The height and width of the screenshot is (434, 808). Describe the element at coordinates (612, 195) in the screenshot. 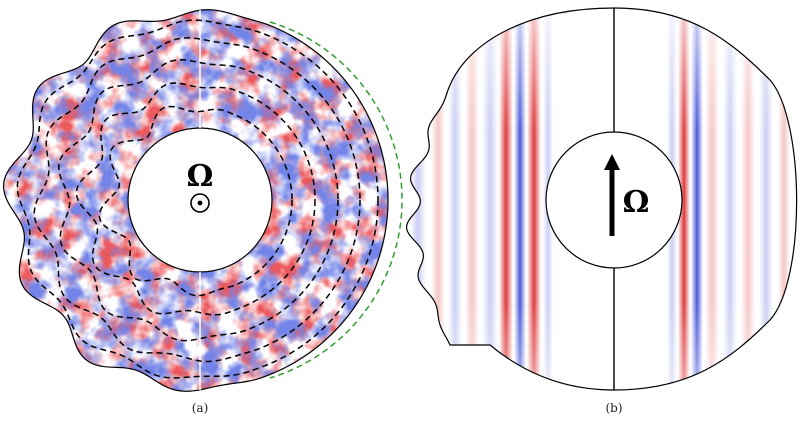

I see `up-arrow-icon` at that location.